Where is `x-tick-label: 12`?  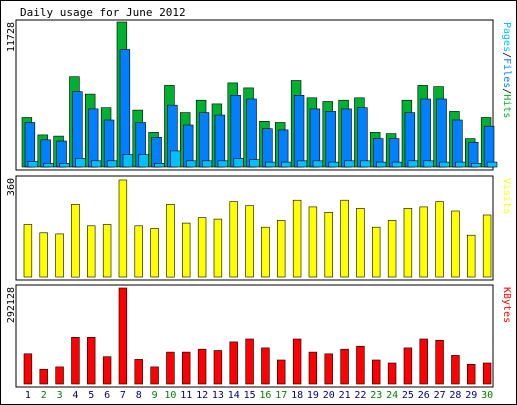
x-tick-label: 12 is located at coordinates (202, 395).